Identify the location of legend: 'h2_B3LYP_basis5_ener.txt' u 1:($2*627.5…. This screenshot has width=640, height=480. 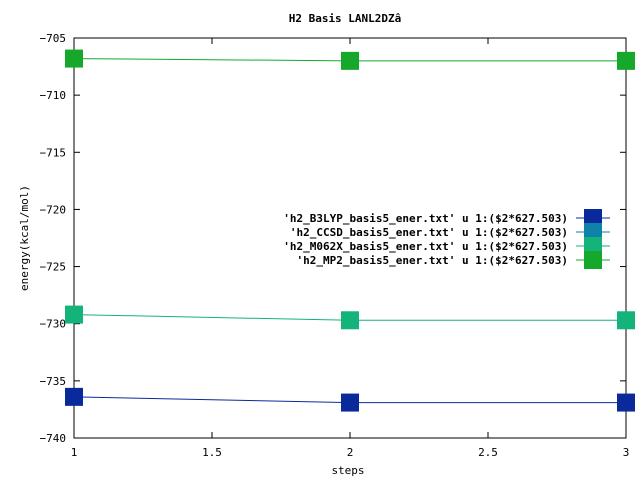
(446, 239).